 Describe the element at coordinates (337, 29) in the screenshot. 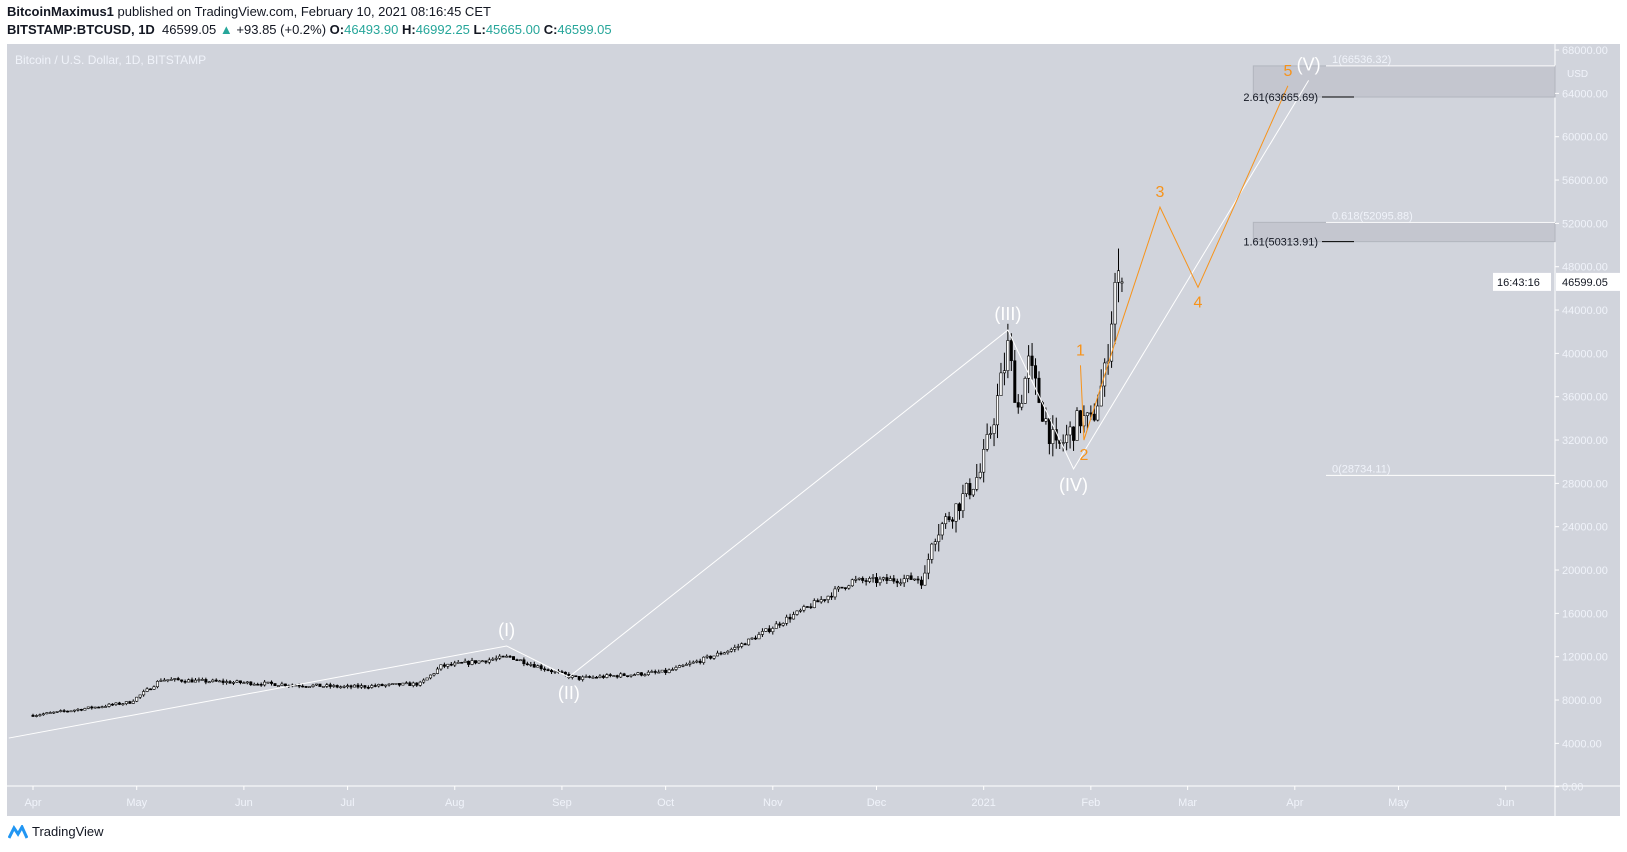

I see `open-label: O:` at that location.